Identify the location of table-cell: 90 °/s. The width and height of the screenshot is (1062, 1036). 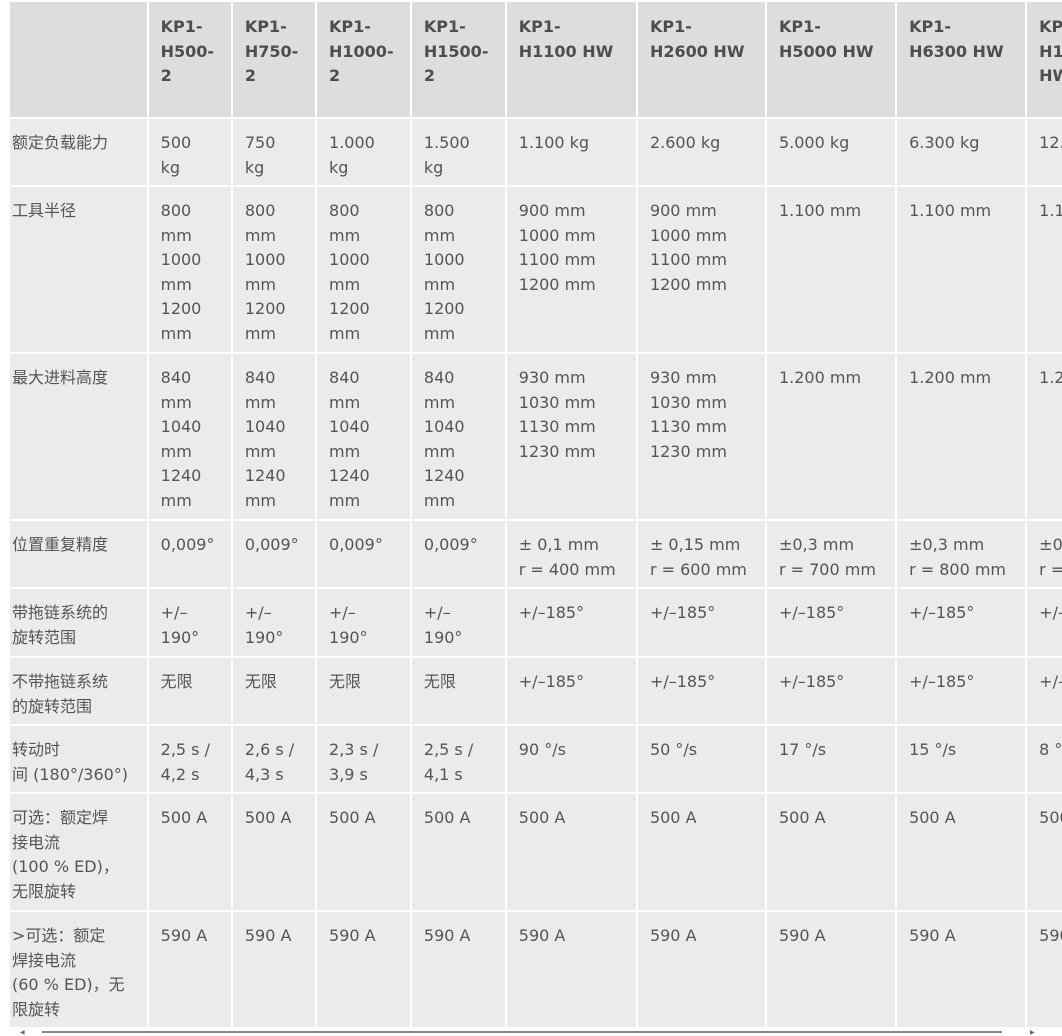
(571, 759).